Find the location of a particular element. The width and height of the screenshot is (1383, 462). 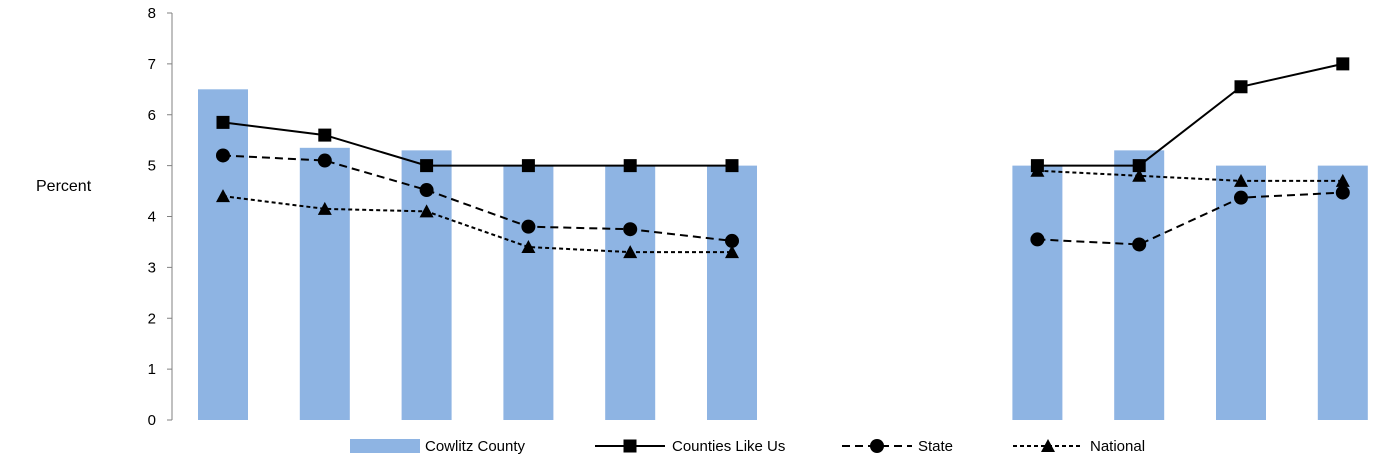

y-tick-label: 0 is located at coordinates (152, 420).